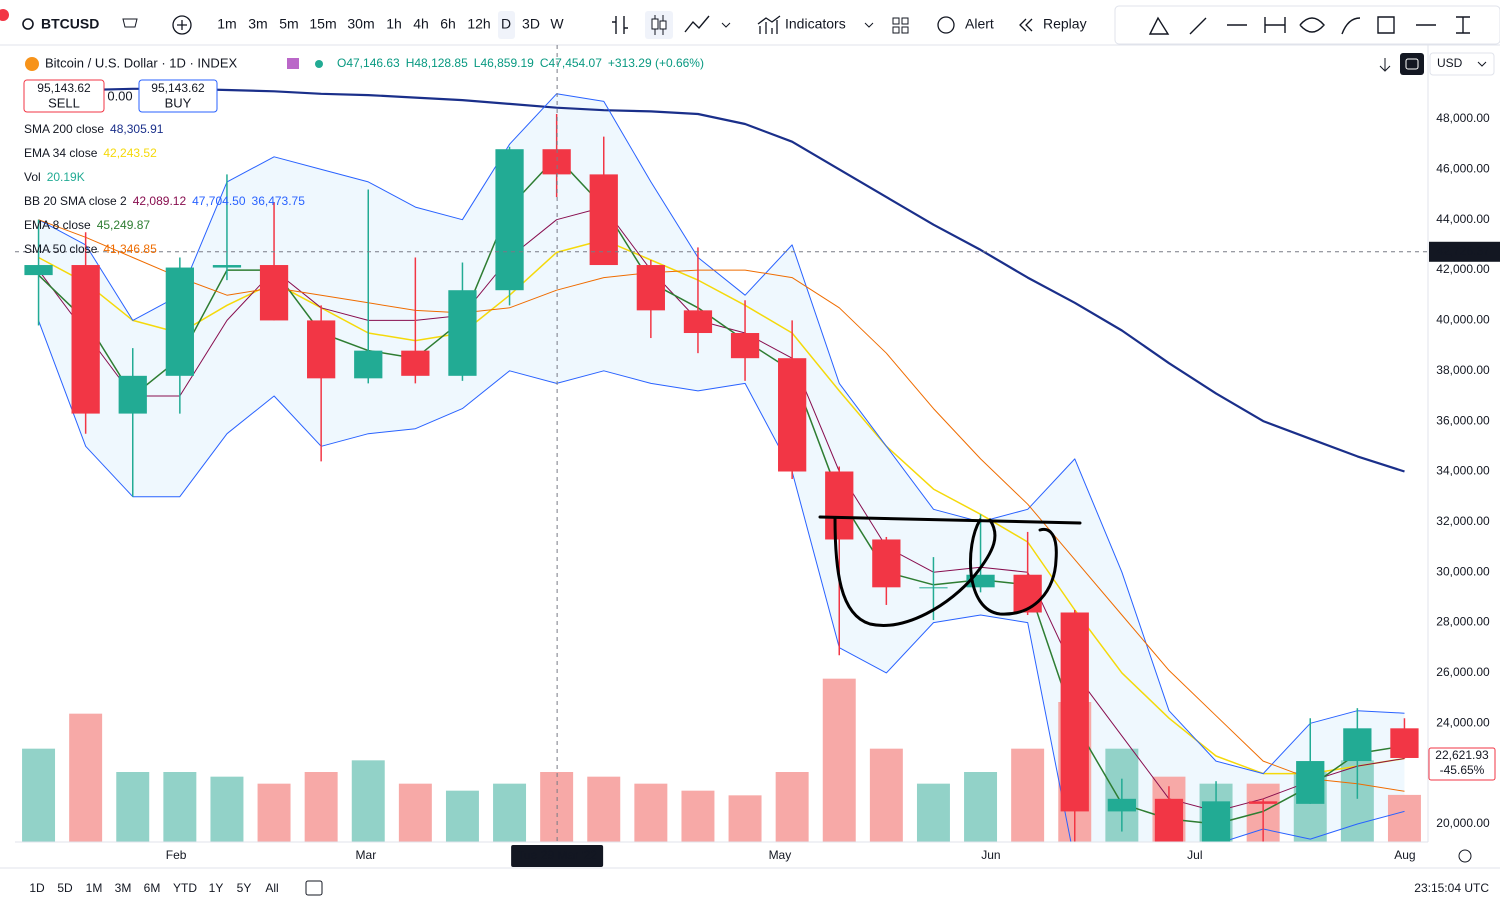 The height and width of the screenshot is (899, 1500). Describe the element at coordinates (815, 24) in the screenshot. I see `indicators-button: Indicators` at that location.